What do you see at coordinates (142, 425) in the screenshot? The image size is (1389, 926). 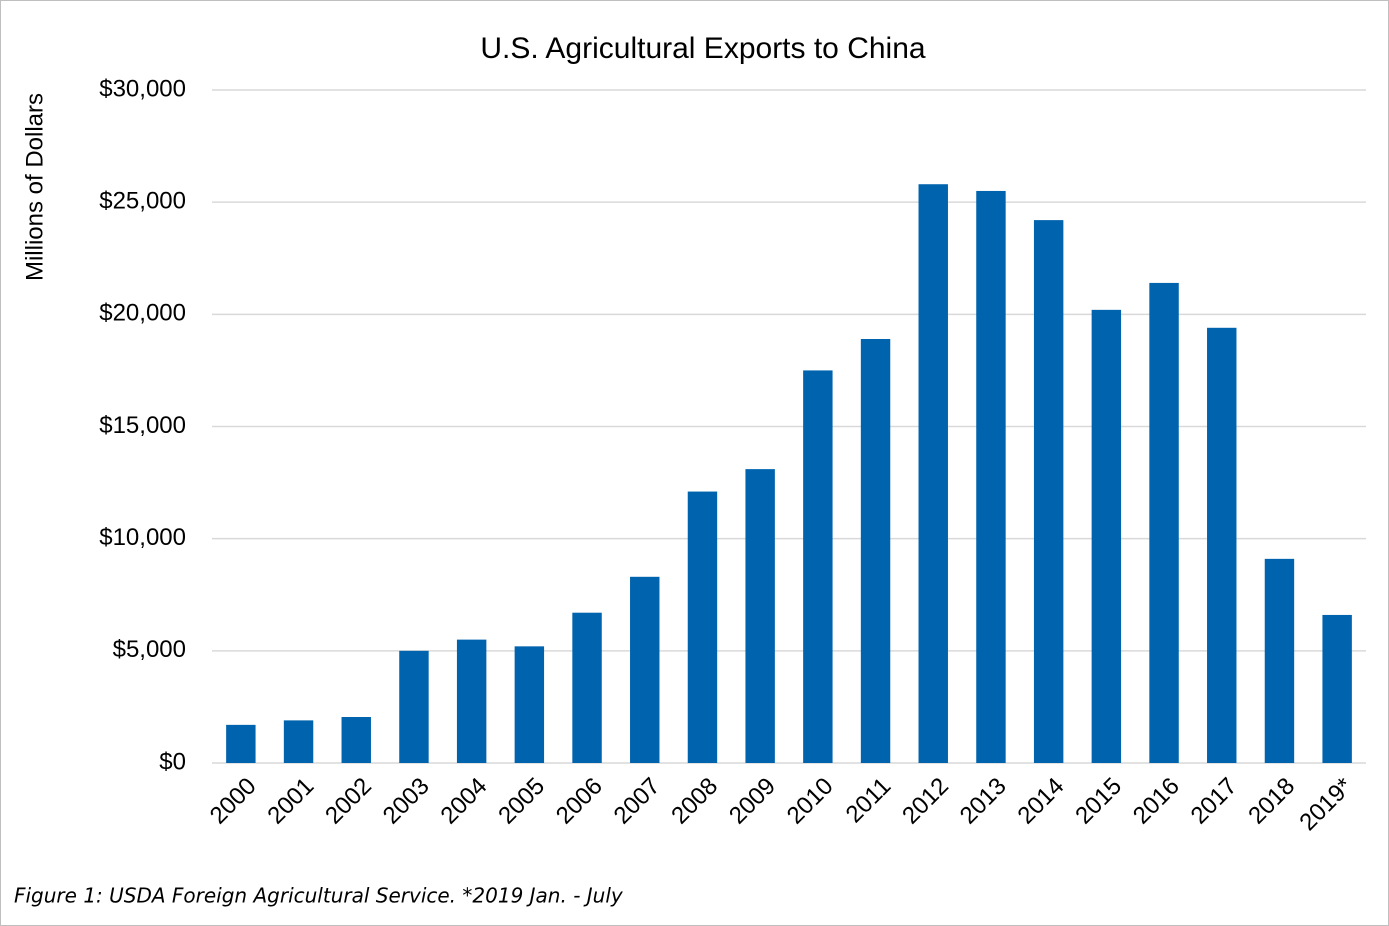 I see `y-tick-label: $15,000` at bounding box center [142, 425].